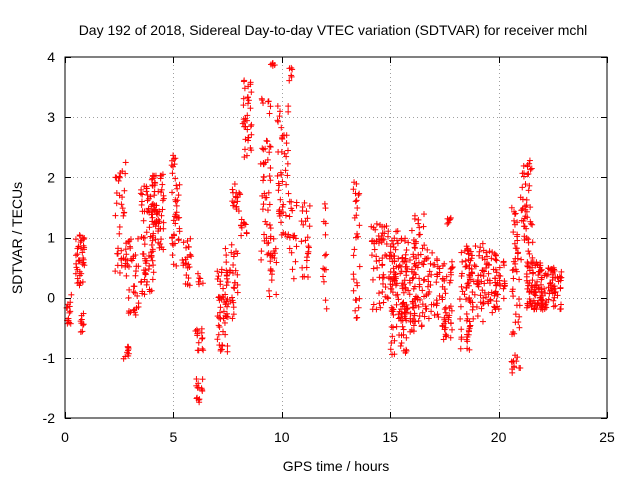 The width and height of the screenshot is (640, 480). What do you see at coordinates (51, 298) in the screenshot?
I see `y-tick-label: 0` at bounding box center [51, 298].